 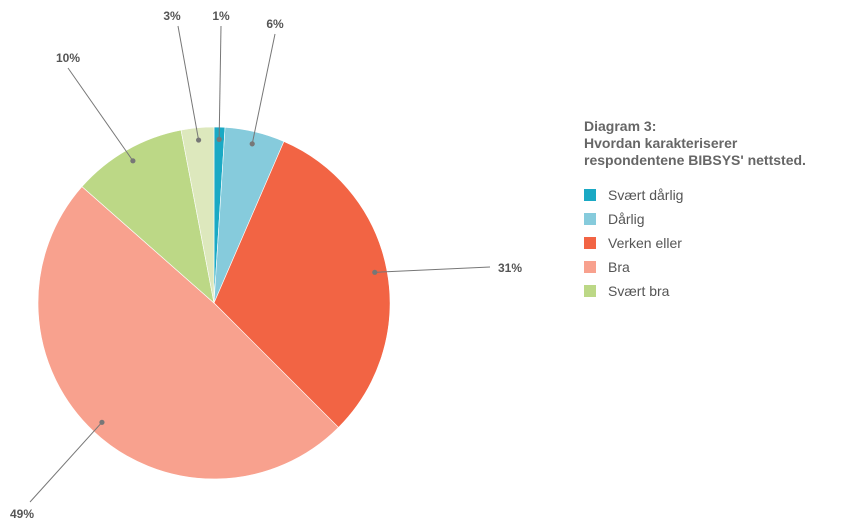 What do you see at coordinates (22, 513) in the screenshot?
I see `percent-label: 49%` at bounding box center [22, 513].